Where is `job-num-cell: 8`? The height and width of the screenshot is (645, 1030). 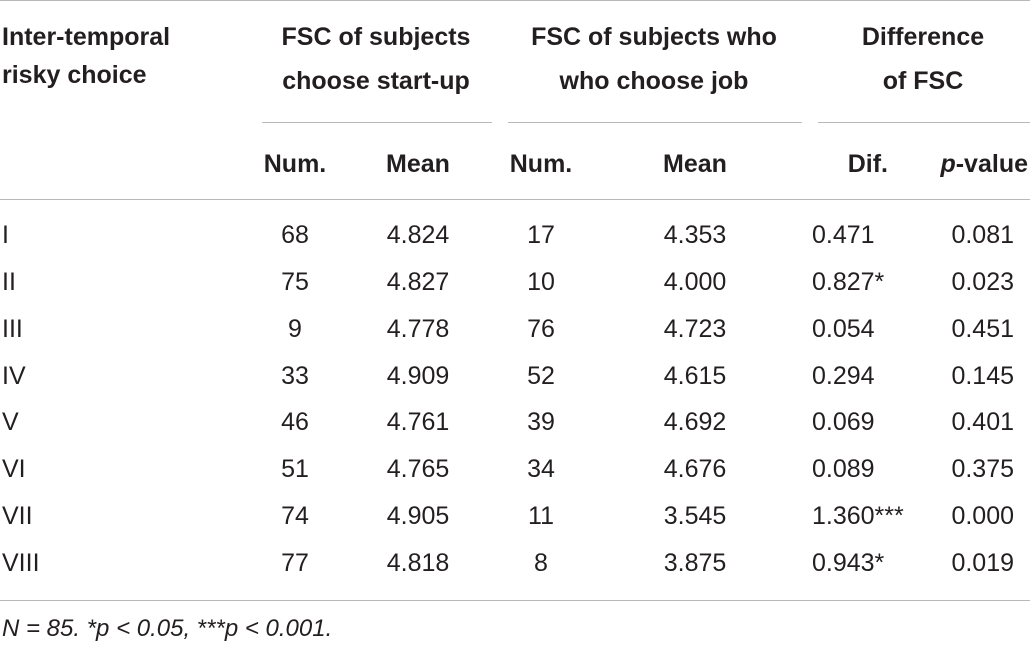
job-num-cell: 8 is located at coordinates (541, 563).